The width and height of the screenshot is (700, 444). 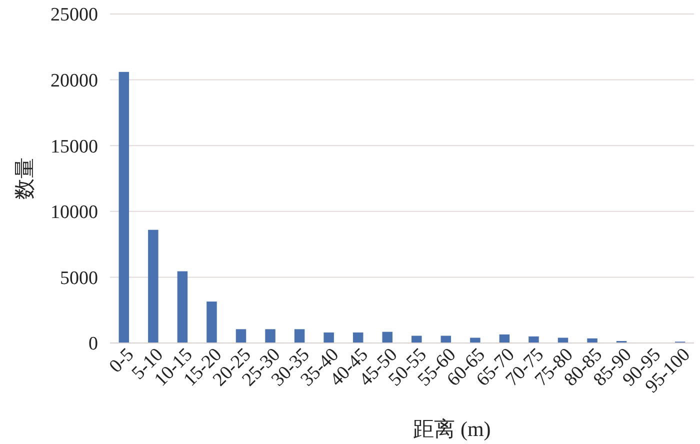 I want to click on y-tick-label: 20000, so click(x=74, y=81).